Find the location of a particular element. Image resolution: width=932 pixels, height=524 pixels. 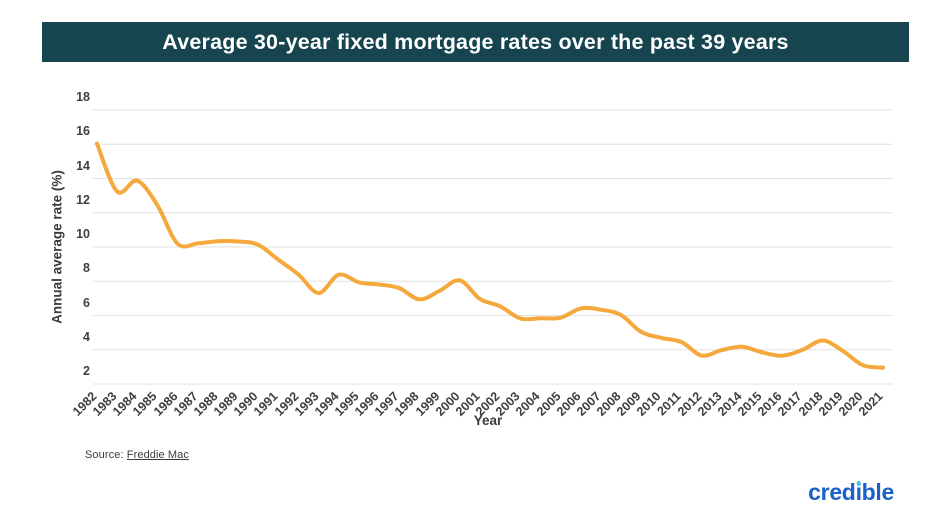

credible-logo: credı ble is located at coordinates (851, 492).